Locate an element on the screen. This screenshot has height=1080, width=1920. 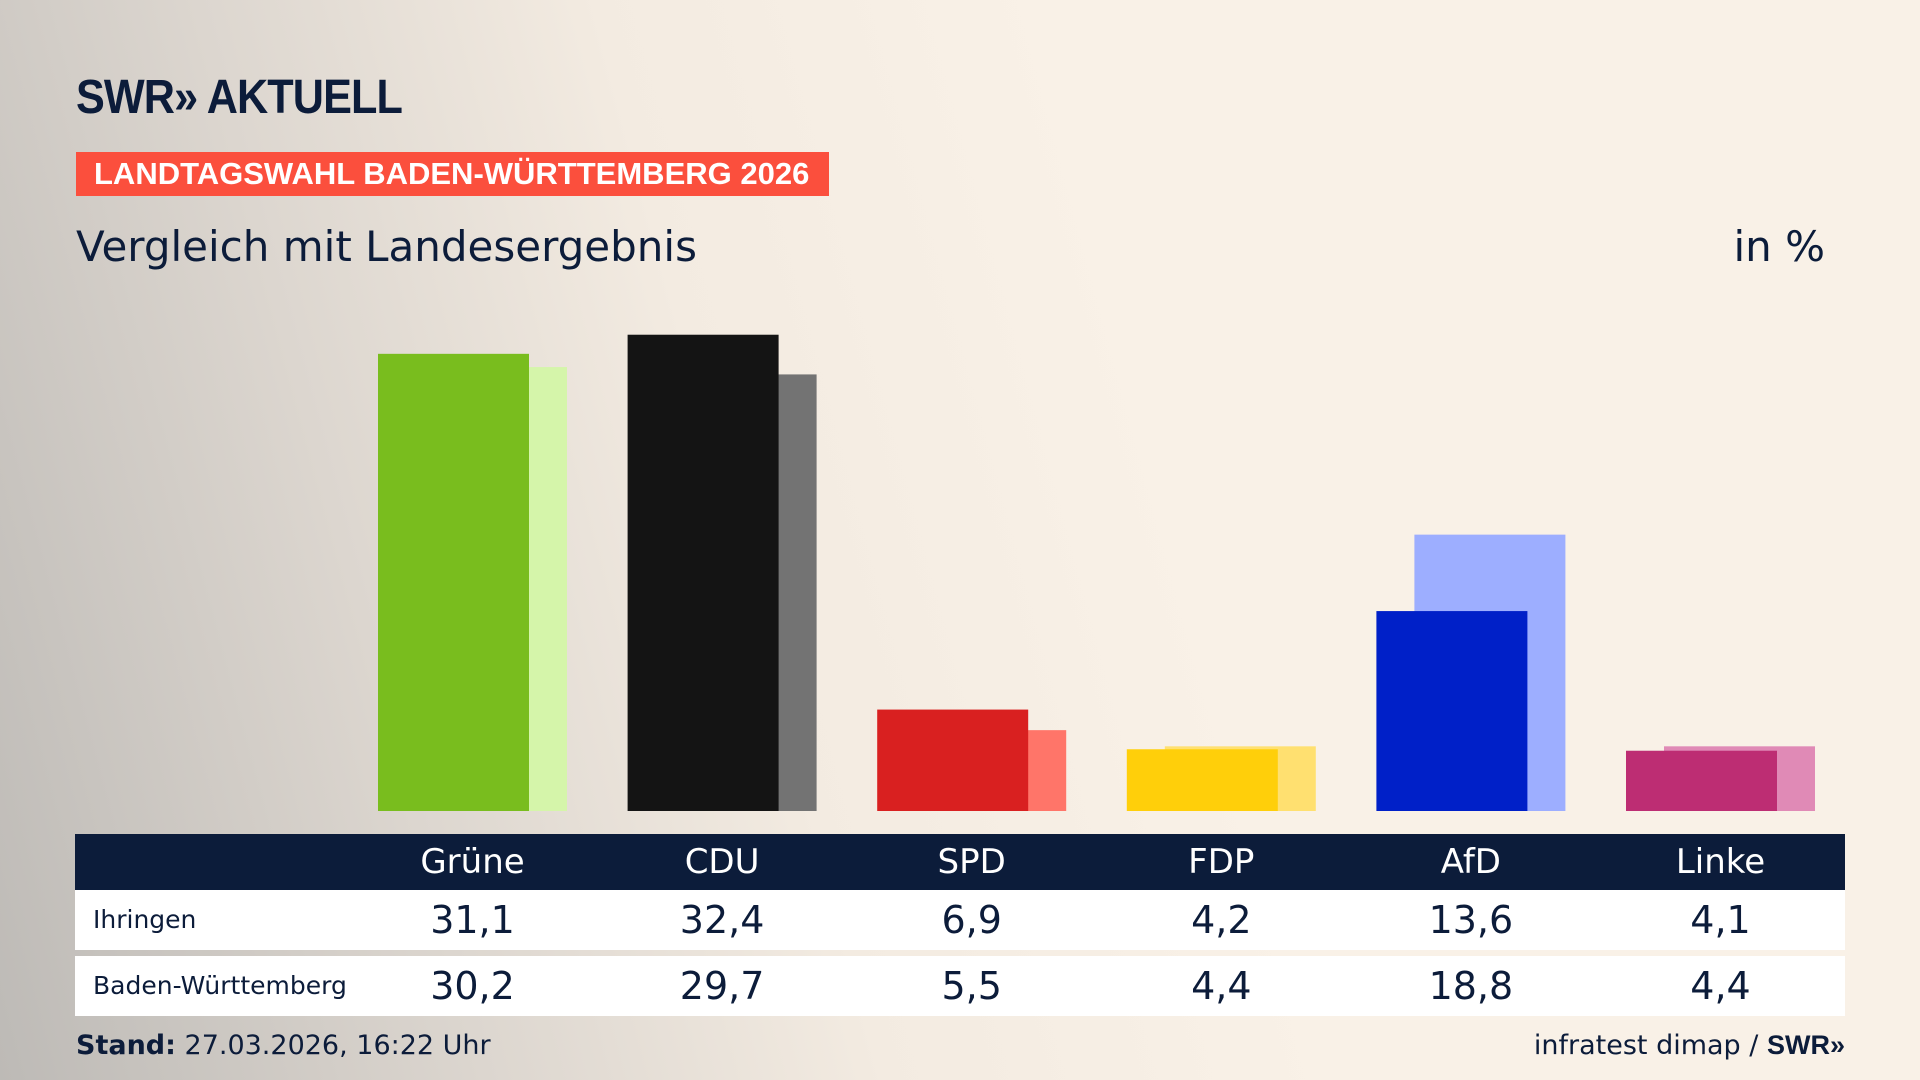
value-cell: 31,1 is located at coordinates (472, 920).